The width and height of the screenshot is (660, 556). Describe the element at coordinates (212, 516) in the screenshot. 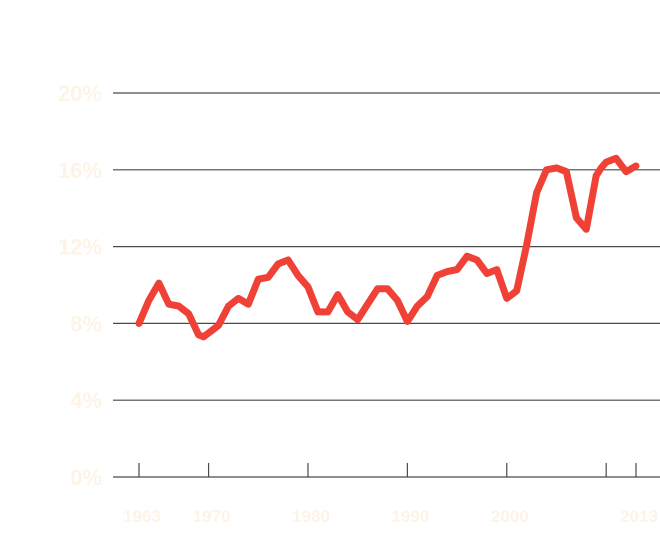

I see `x-tick-label: 1970` at that location.